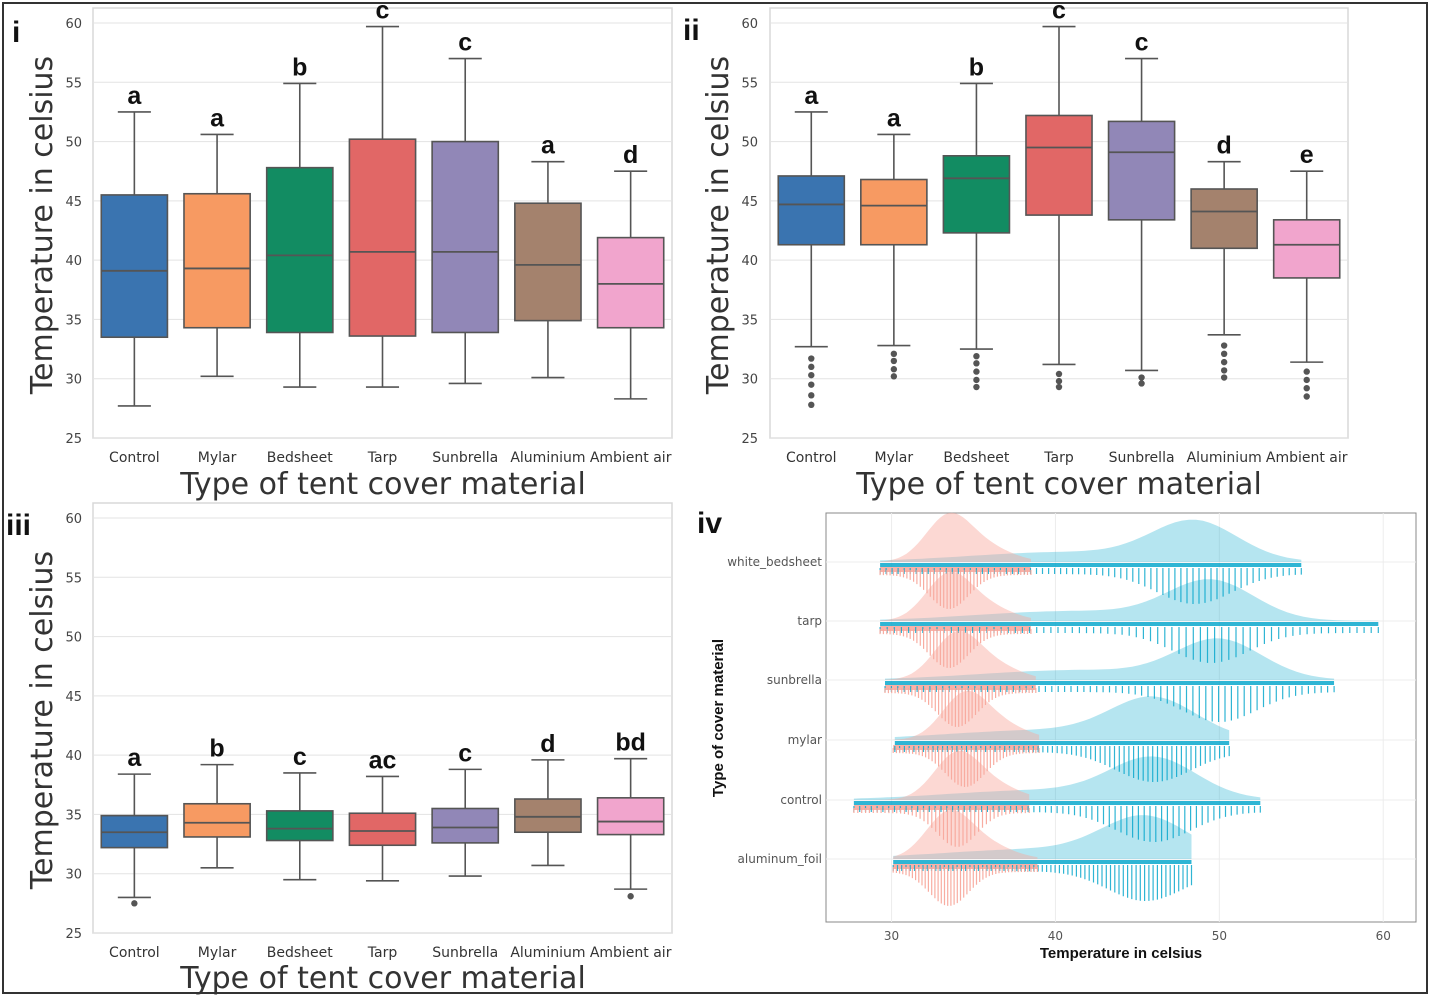  Describe the element at coordinates (630, 155) in the screenshot. I see `significance-letter: d` at that location.